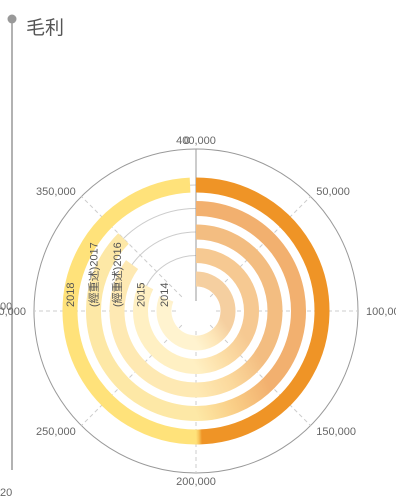 The height and width of the screenshot is (501, 396). Describe the element at coordinates (187, 141) in the screenshot. I see `angle-tick-label: 0` at that location.